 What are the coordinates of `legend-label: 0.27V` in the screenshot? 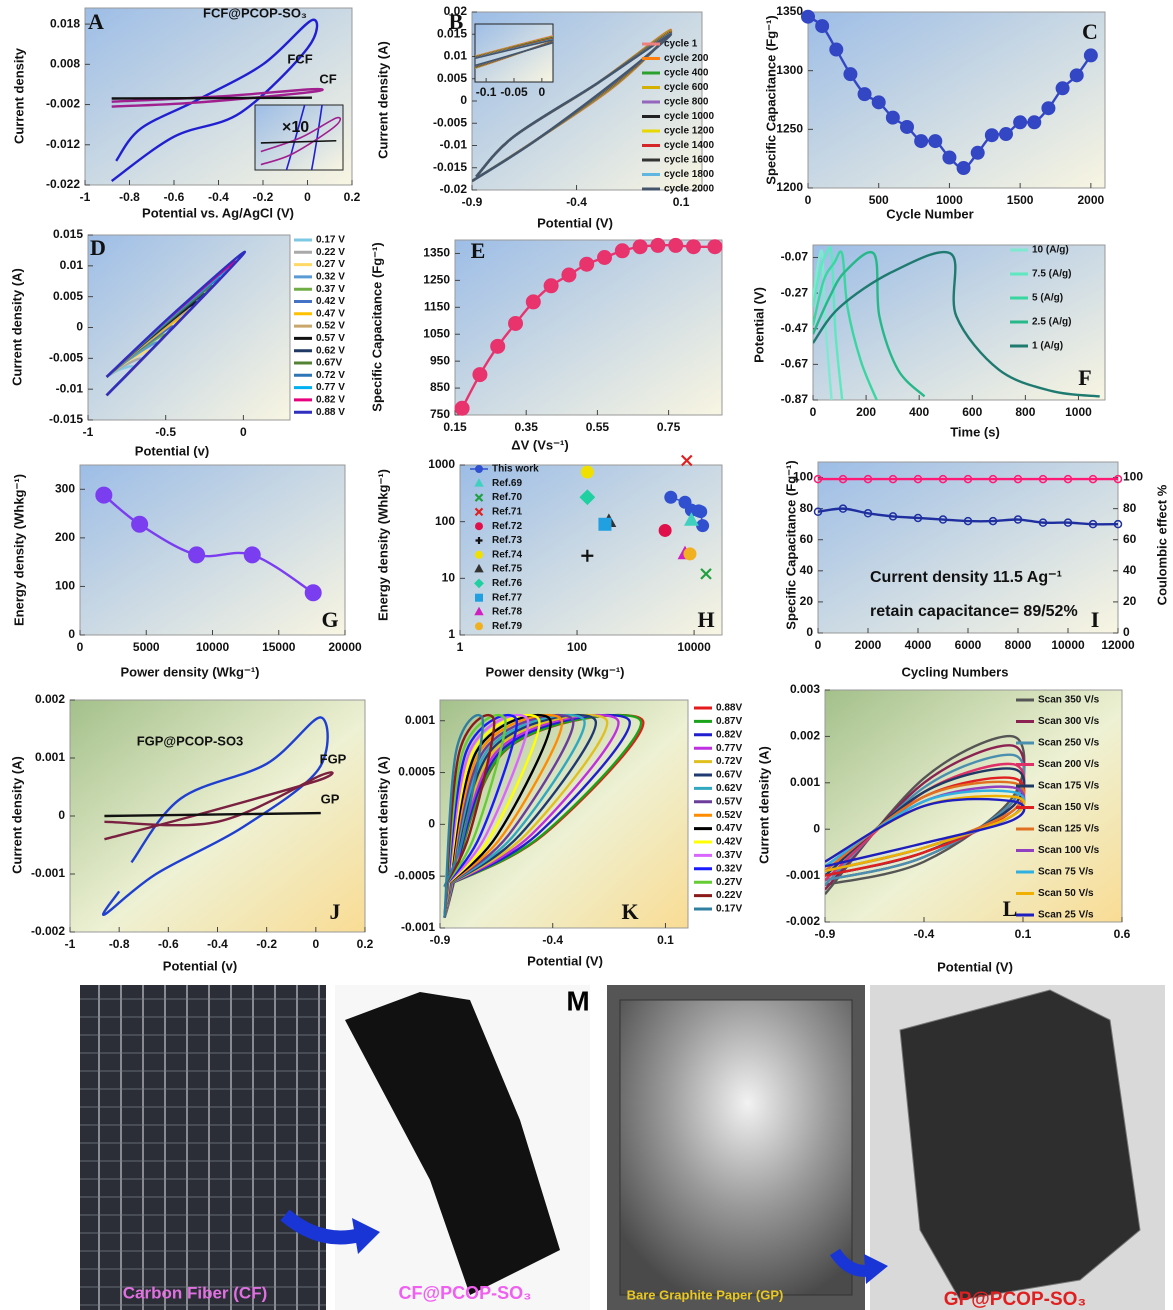 It's located at (729, 882).